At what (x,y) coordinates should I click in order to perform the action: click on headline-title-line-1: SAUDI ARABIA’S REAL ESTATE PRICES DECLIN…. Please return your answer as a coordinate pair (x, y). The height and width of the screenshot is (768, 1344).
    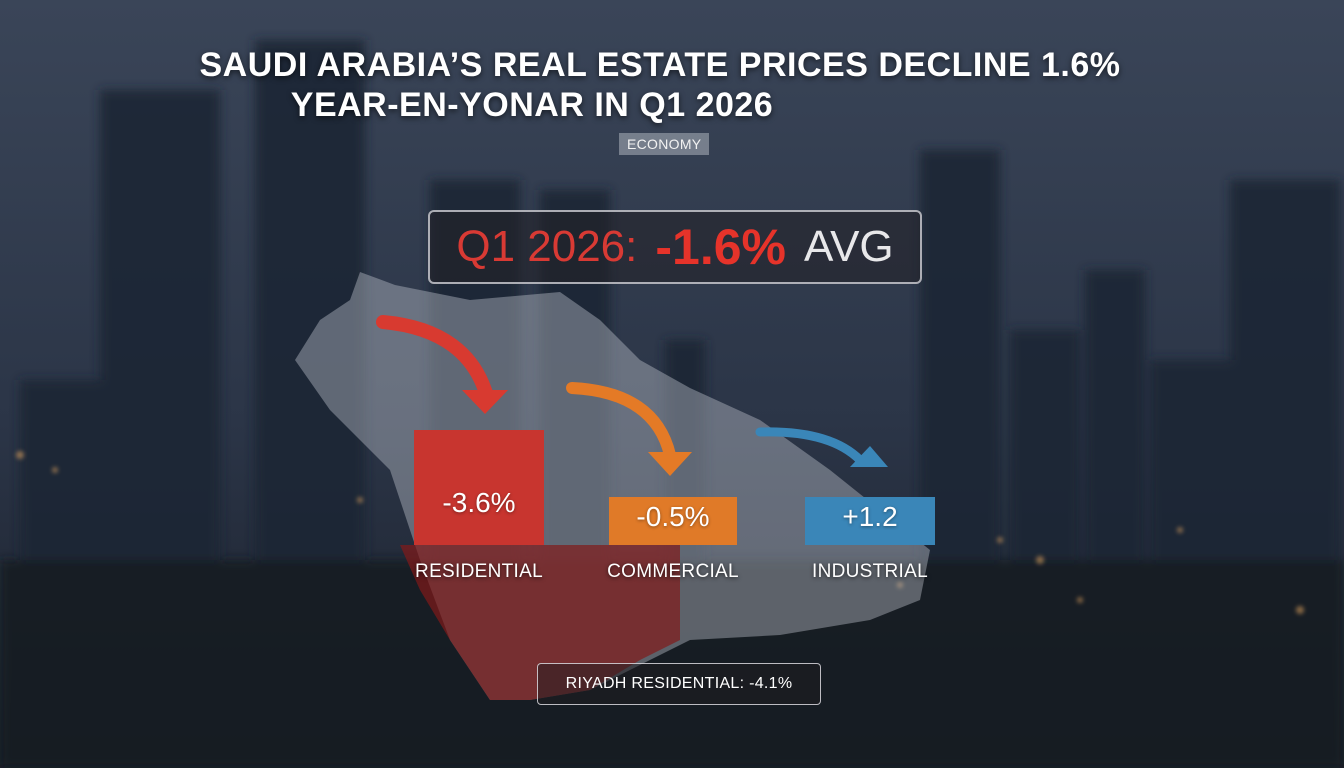
    Looking at the image, I should click on (660, 65).